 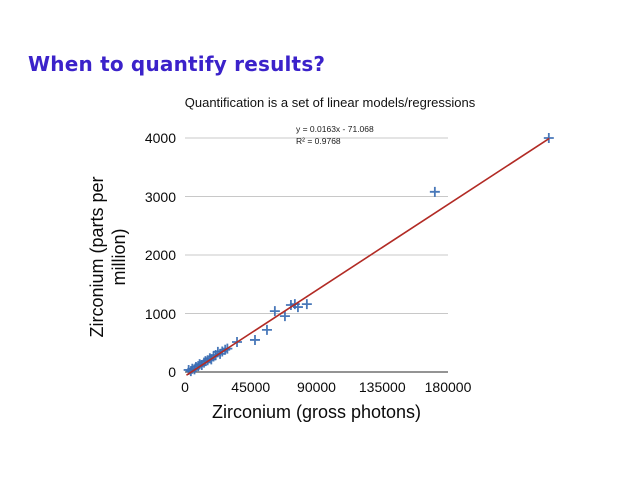 I want to click on x-tick-label: 180000, so click(x=448, y=387).